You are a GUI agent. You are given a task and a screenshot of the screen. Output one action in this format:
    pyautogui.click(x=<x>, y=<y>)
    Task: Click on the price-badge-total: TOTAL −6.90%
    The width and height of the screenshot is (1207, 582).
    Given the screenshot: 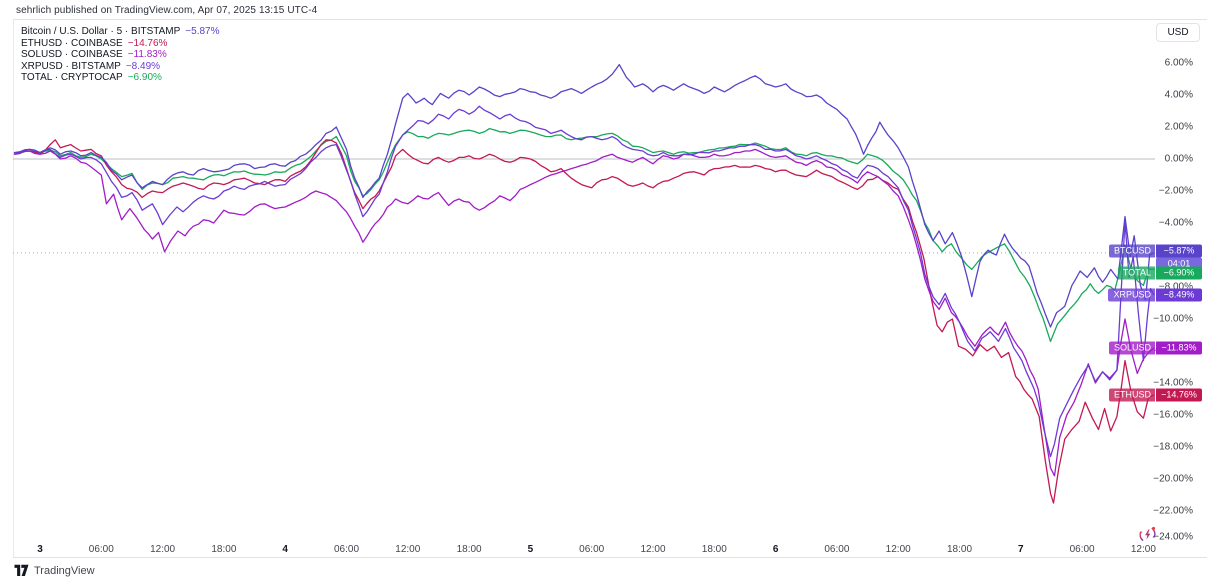 What is the action you would take?
    pyautogui.click(x=1159, y=273)
    